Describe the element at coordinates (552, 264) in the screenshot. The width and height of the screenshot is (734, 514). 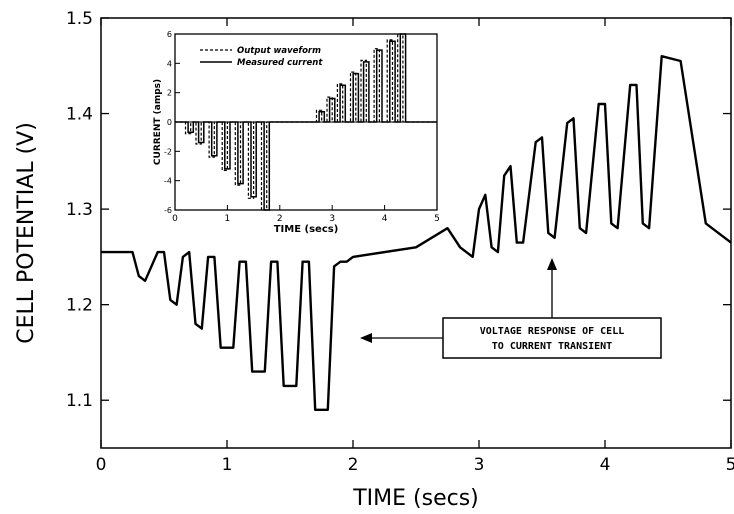
I see `annotation-arrowhead-up` at that location.